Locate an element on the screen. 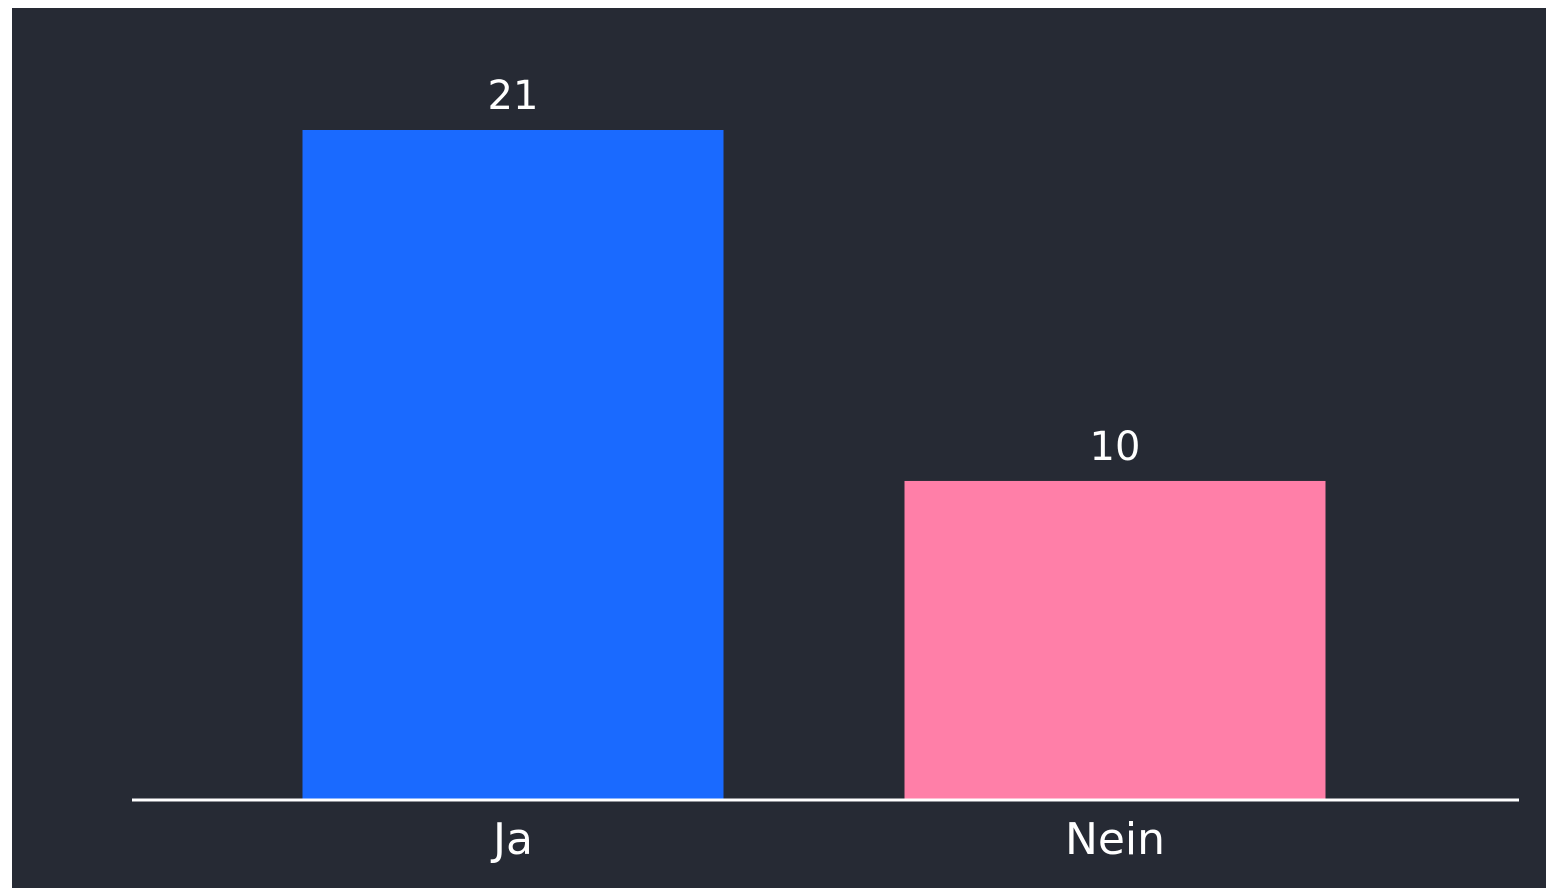  bar is located at coordinates (1115, 639).